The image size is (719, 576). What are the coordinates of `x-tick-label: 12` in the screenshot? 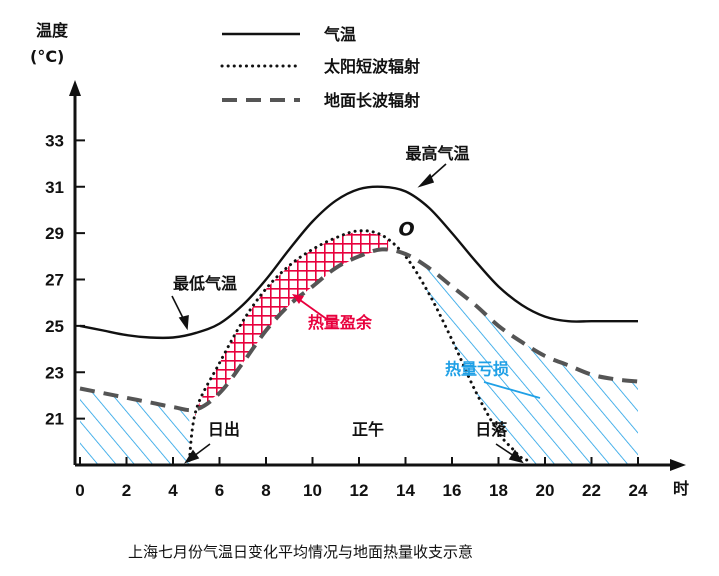 It's located at (359, 490).